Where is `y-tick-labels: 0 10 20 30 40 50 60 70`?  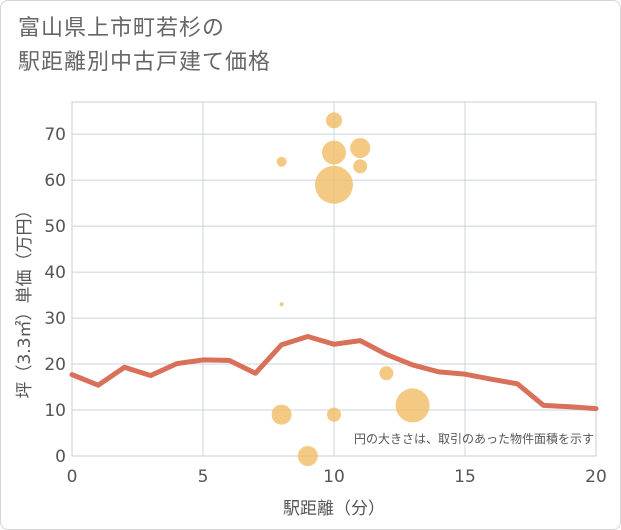
y-tick-labels: 0 10 20 30 40 50 60 70 is located at coordinates (55, 296).